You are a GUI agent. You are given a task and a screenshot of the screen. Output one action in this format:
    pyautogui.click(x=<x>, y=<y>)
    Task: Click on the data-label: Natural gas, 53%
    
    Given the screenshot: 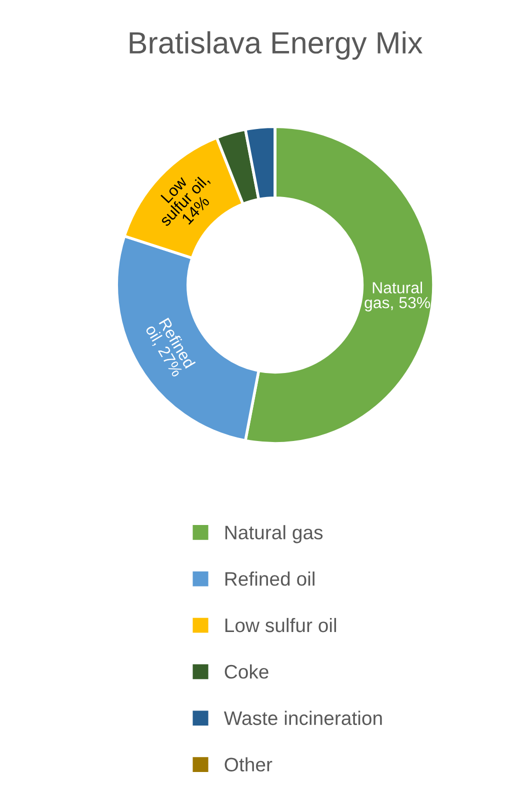 What is the action you would take?
    pyautogui.click(x=397, y=297)
    